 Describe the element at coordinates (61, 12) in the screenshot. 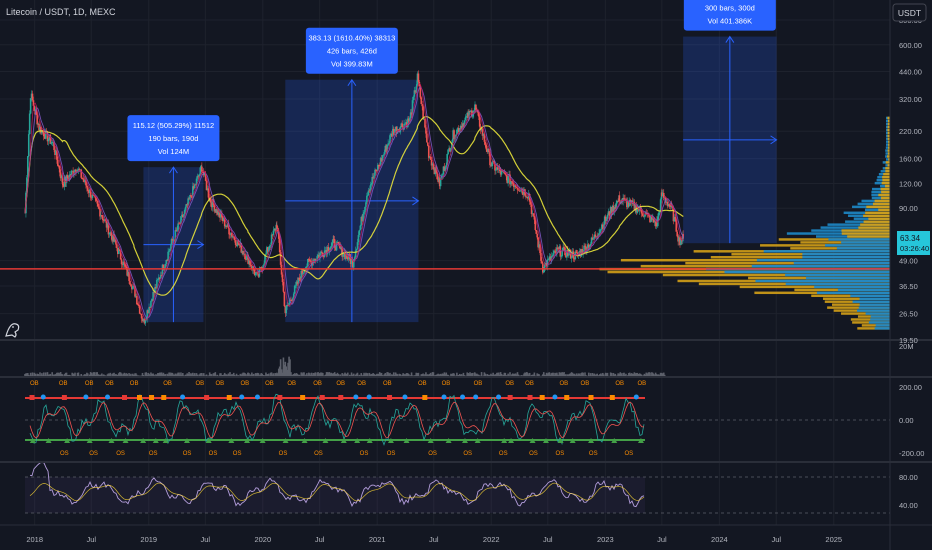

I see `symbol-title: Litecoin / USDT, 1D, MEXC` at that location.